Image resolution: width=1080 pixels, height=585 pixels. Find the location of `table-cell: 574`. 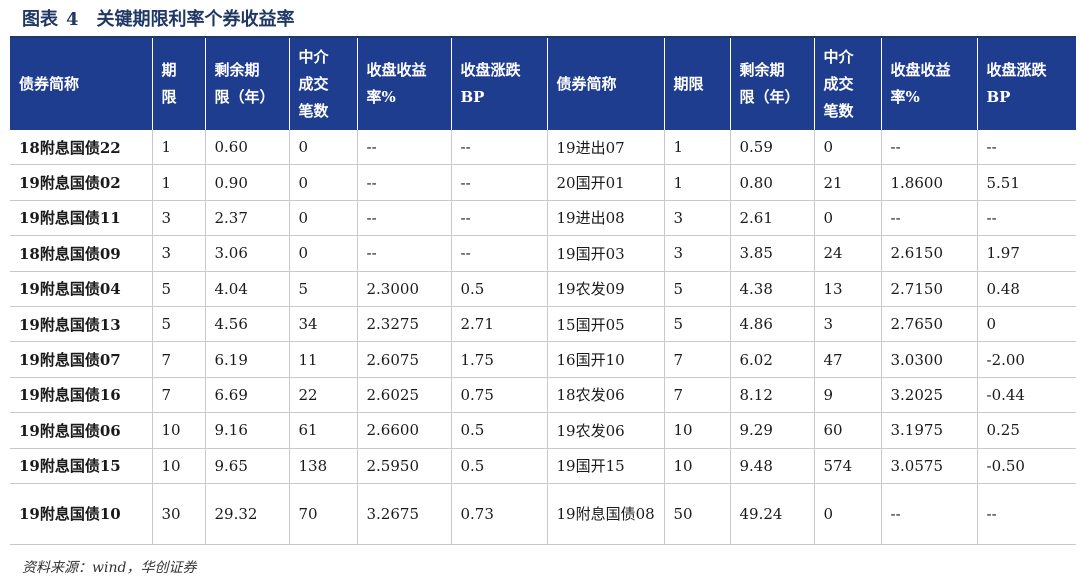

table-cell: 574 is located at coordinates (847, 466).